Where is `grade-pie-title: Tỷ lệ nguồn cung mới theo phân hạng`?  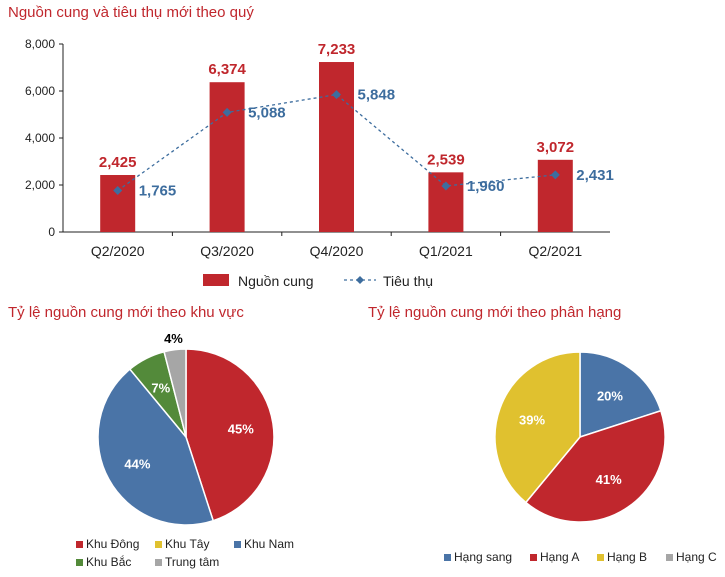 grade-pie-title: Tỷ lệ nguồn cung mới theo phân hạng is located at coordinates (495, 312).